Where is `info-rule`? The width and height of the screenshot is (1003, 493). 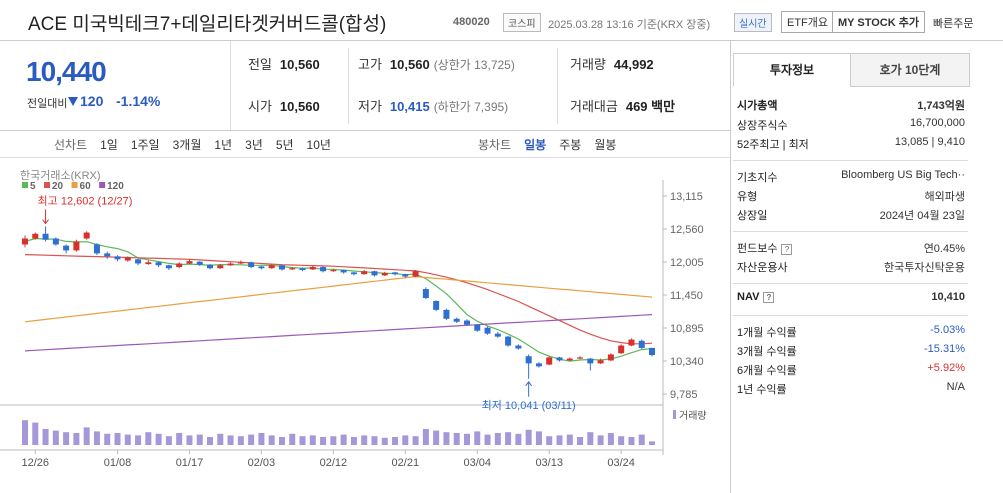 info-rule is located at coordinates (365, 130).